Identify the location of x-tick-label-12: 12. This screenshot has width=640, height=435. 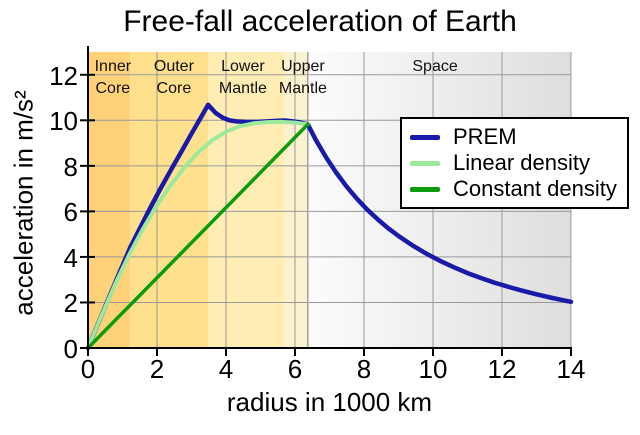
(502, 369).